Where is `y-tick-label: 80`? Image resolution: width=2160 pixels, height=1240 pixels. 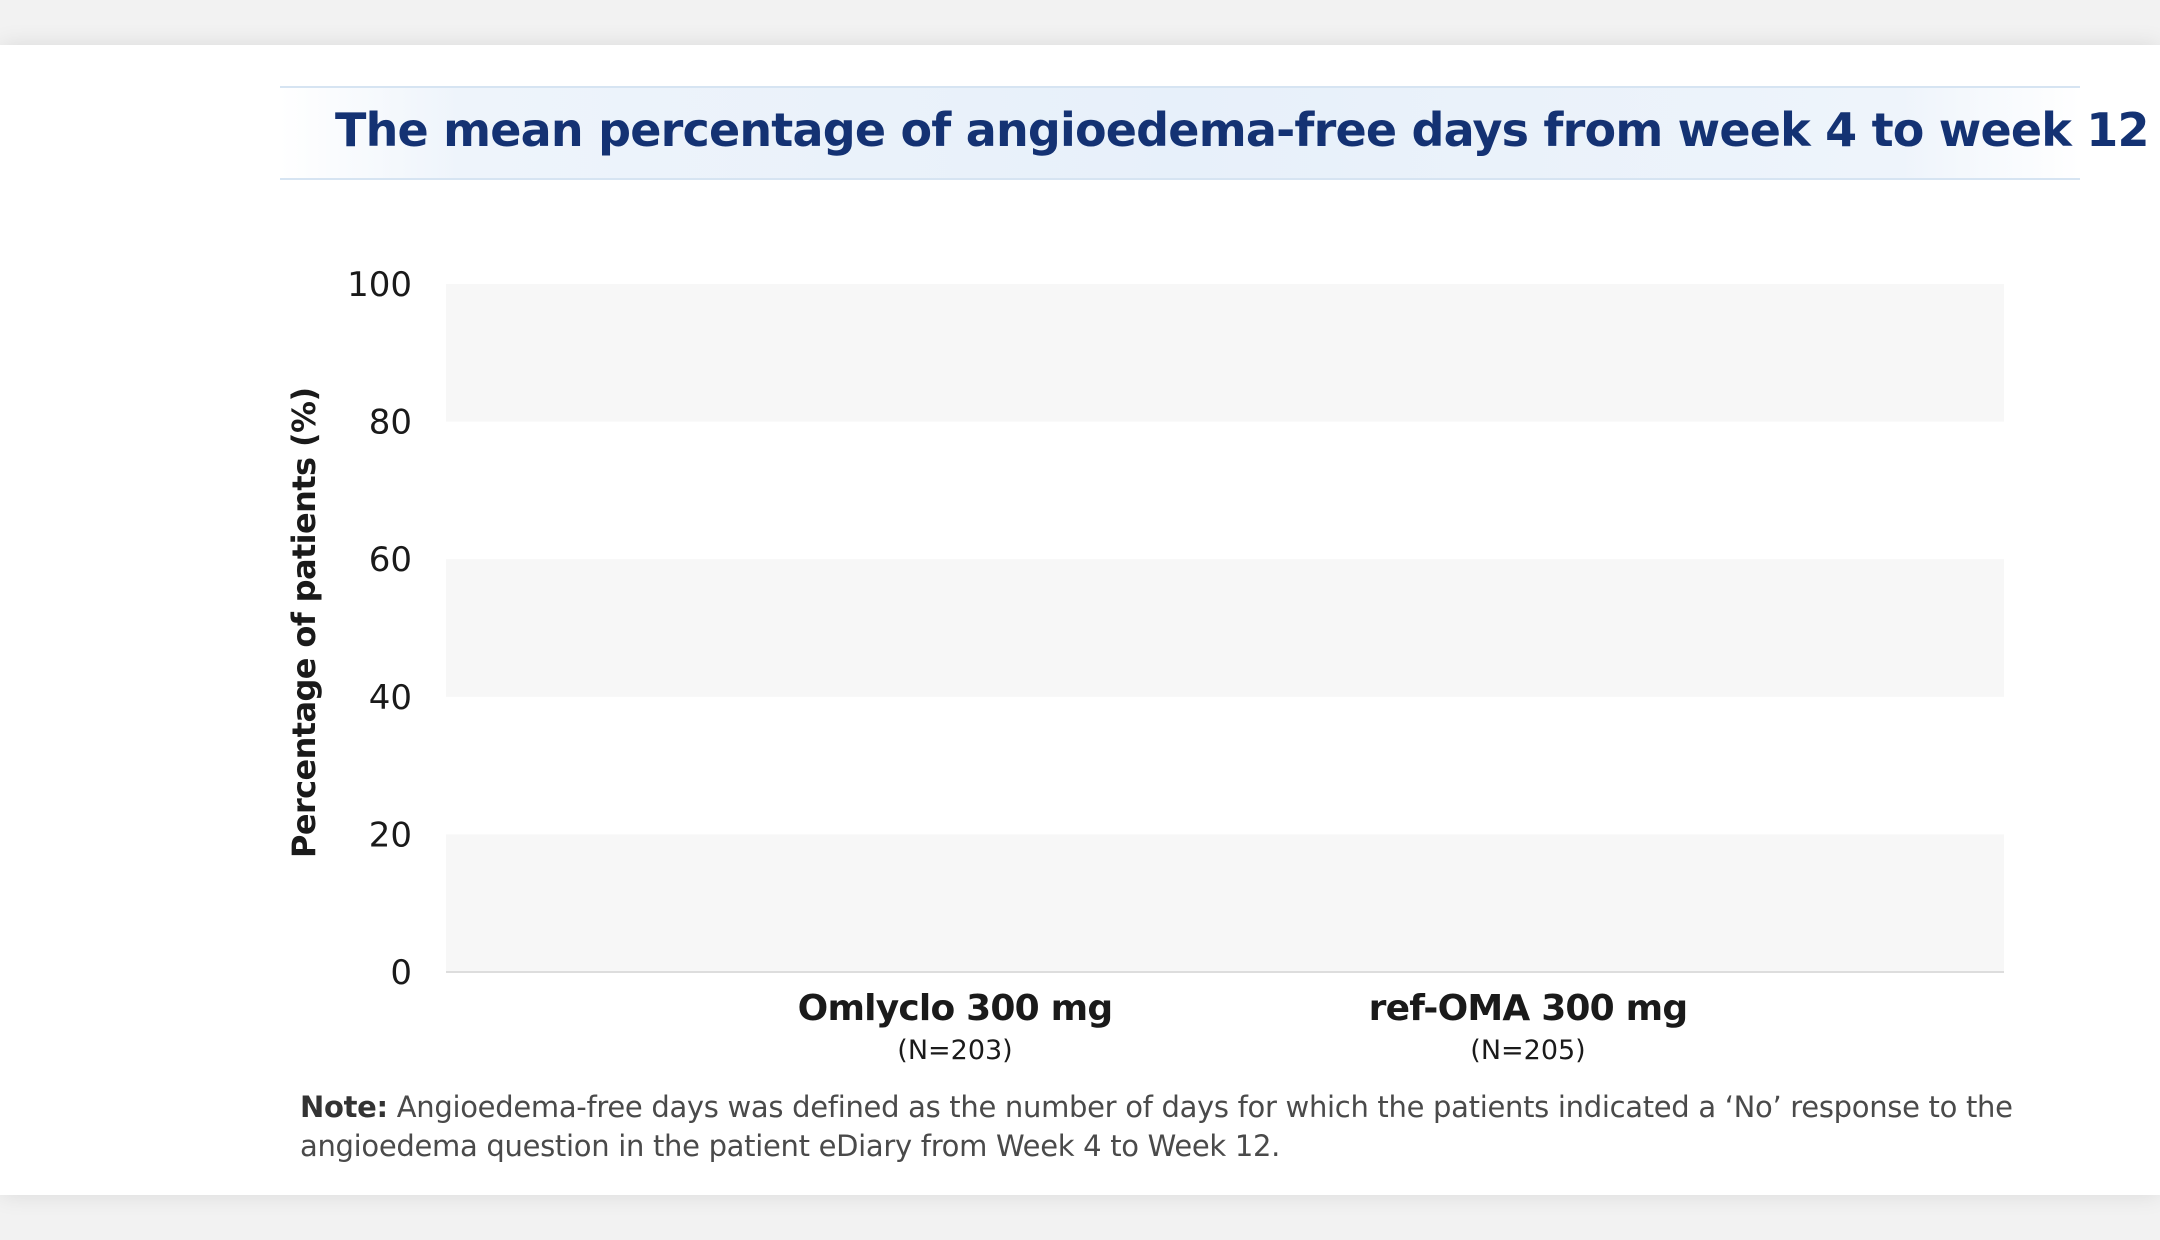
y-tick-label: 80 is located at coordinates (390, 423).